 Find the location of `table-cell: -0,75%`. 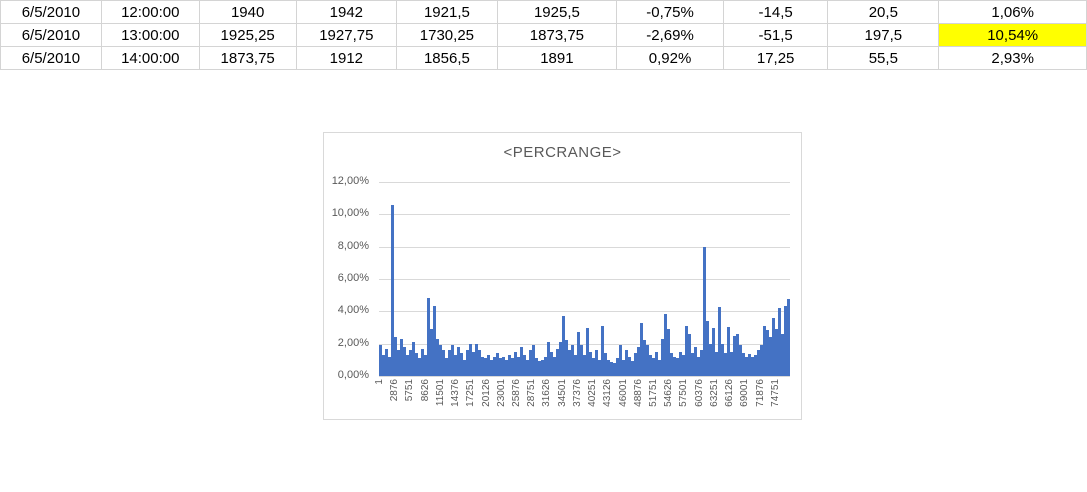

table-cell: -0,75% is located at coordinates (670, 12).